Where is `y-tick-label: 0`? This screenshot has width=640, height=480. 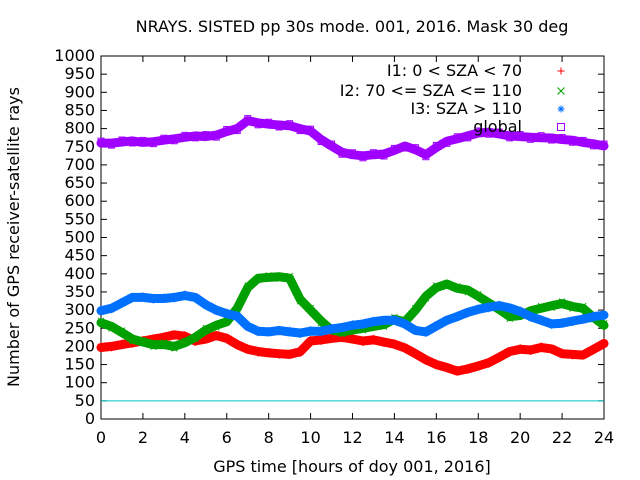 y-tick-label: 0 is located at coordinates (90, 418).